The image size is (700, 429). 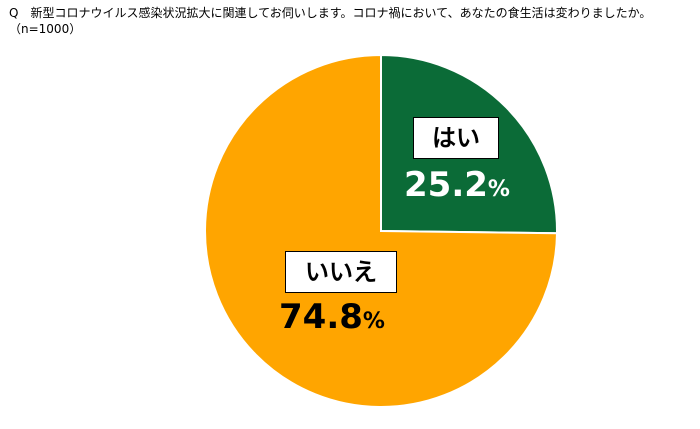 What do you see at coordinates (456, 138) in the screenshot?
I see `slice-label-yes: はい` at bounding box center [456, 138].